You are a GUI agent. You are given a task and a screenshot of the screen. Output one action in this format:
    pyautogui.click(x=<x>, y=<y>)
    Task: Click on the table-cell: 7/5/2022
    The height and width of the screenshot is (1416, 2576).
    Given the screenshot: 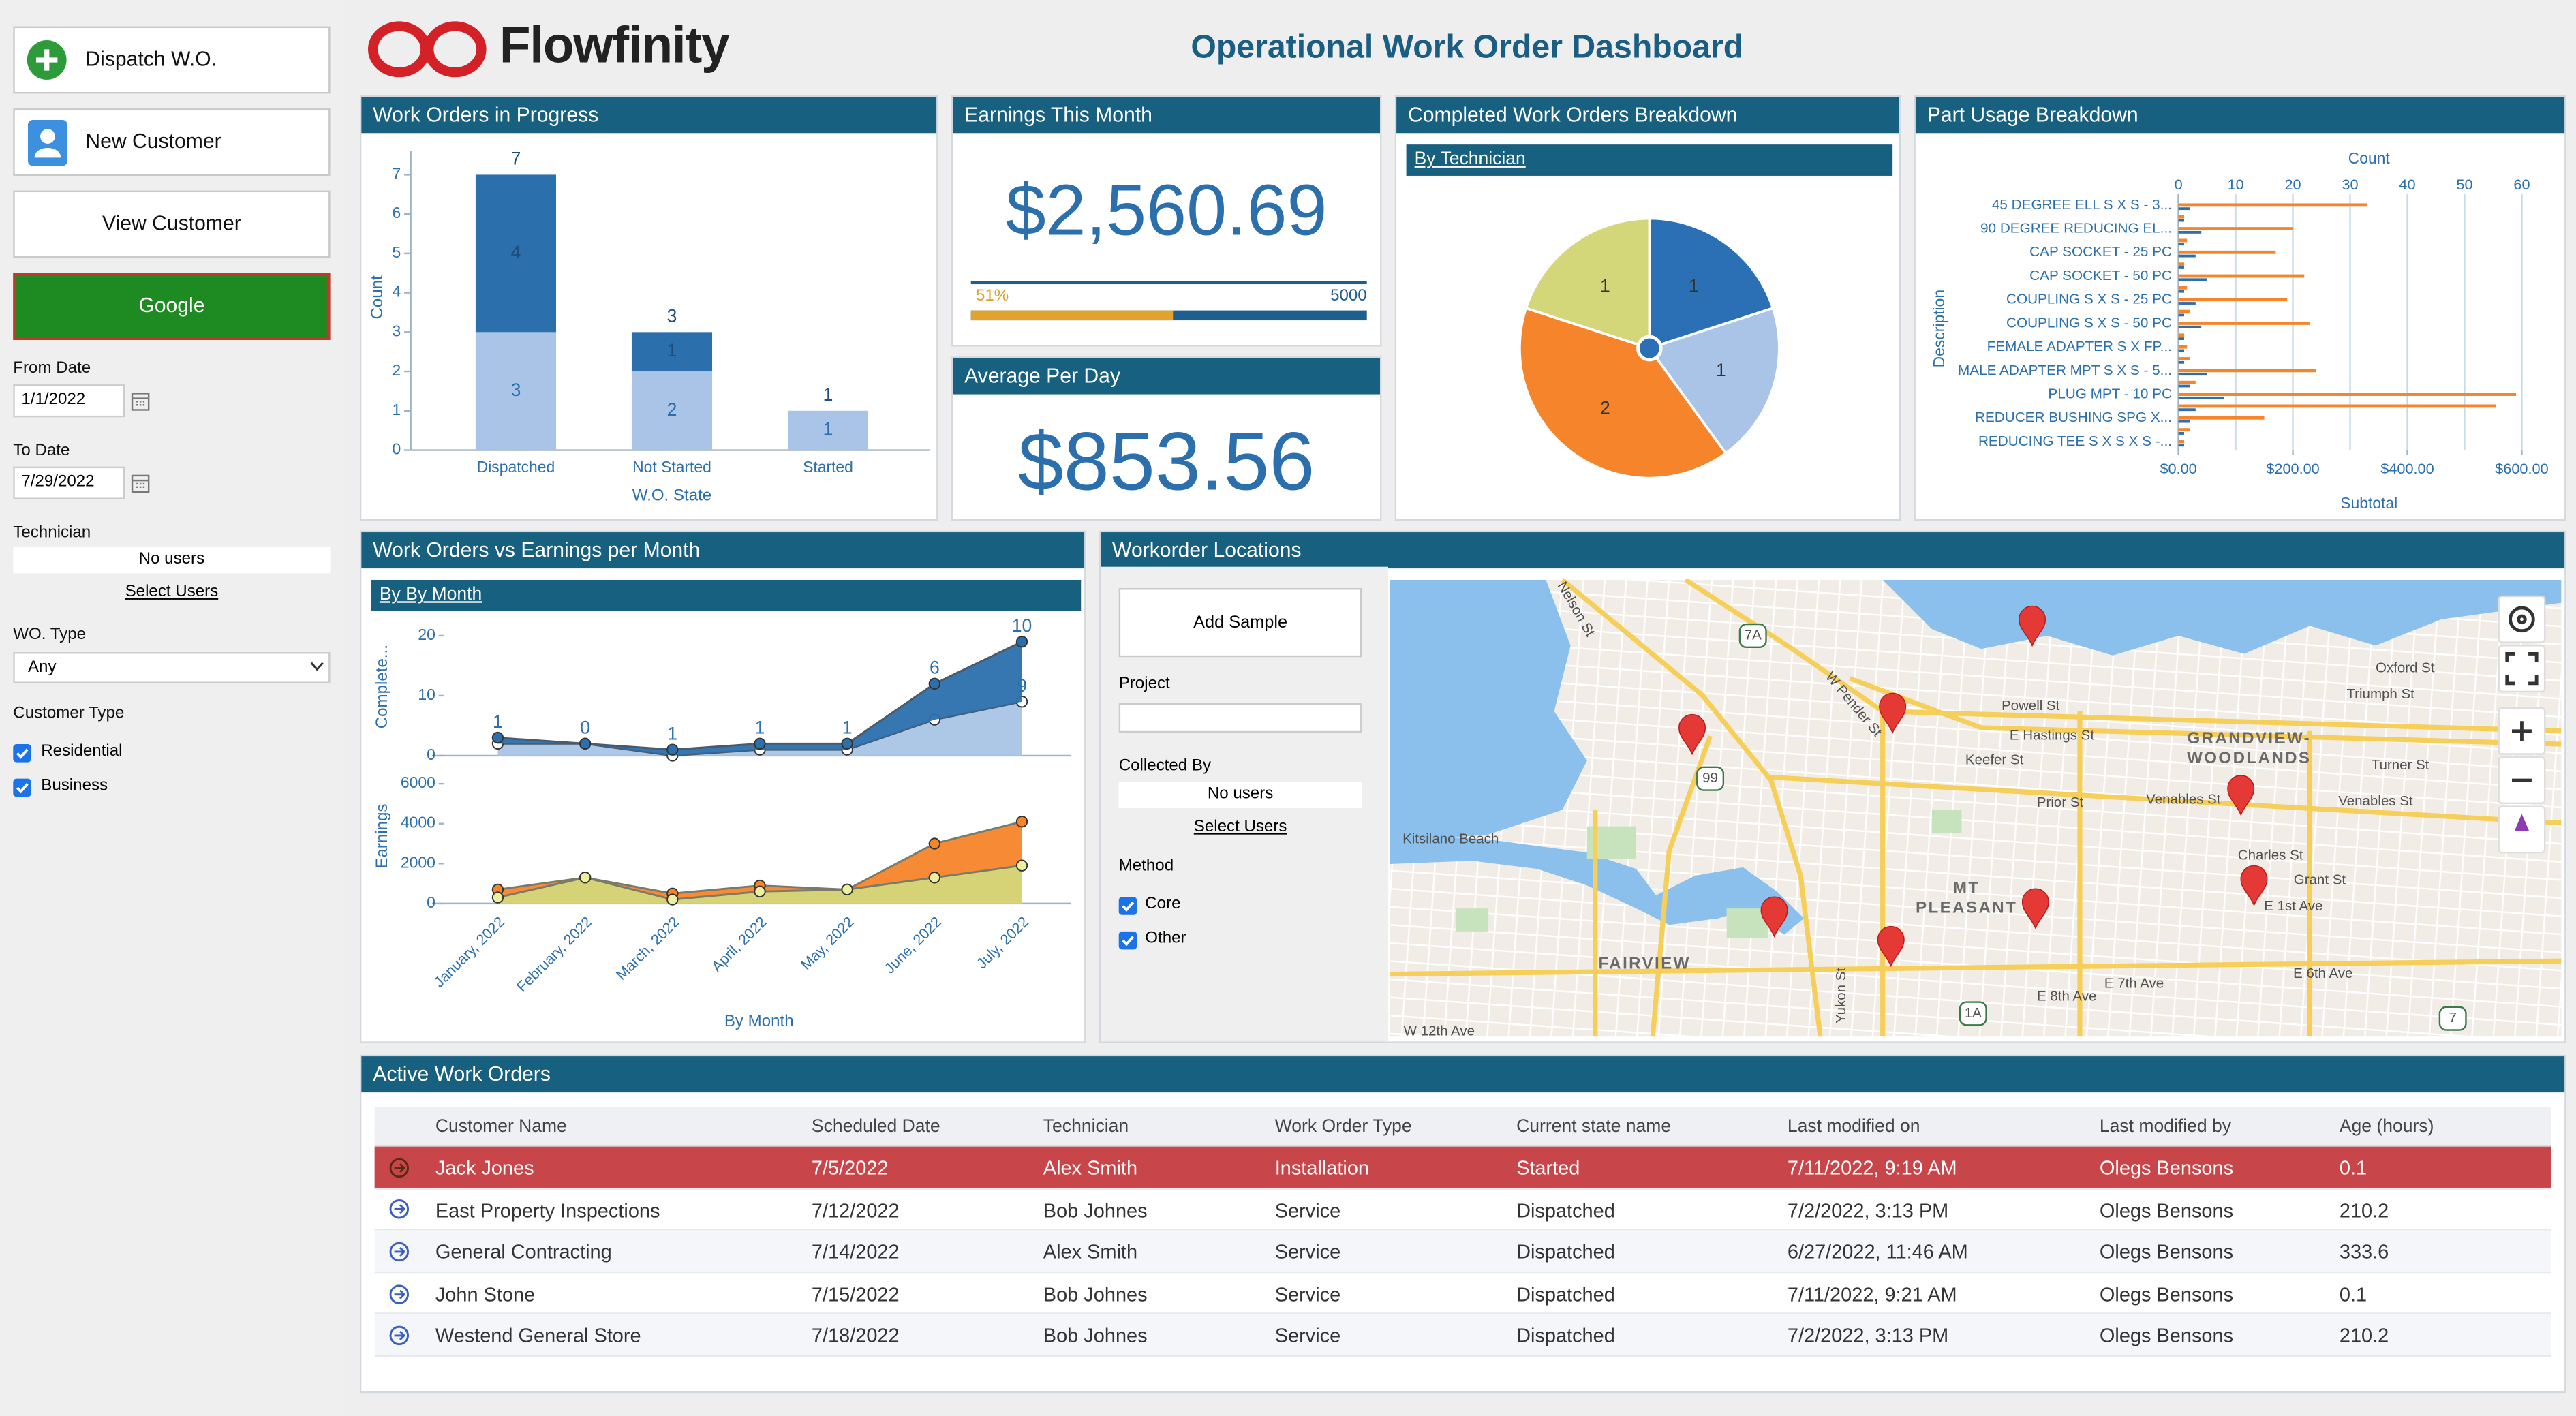 What is the action you would take?
    pyautogui.click(x=850, y=1168)
    